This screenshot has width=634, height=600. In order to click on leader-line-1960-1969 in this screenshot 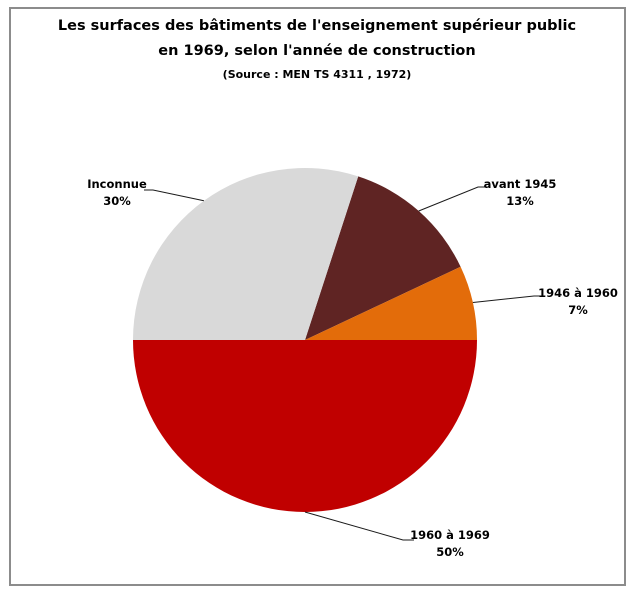, I will do `click(359, 526)`.